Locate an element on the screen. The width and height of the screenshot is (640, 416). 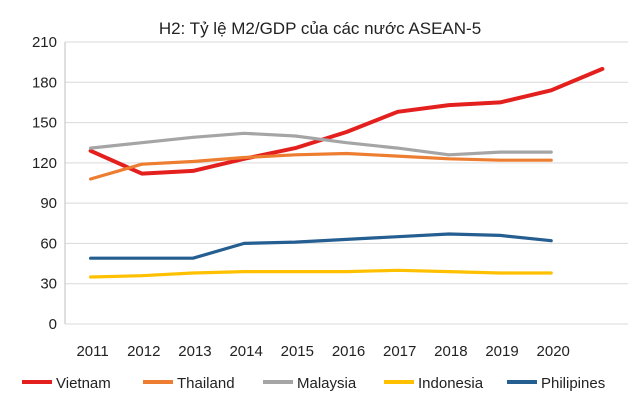
x-tick-label: 2018 is located at coordinates (450, 351).